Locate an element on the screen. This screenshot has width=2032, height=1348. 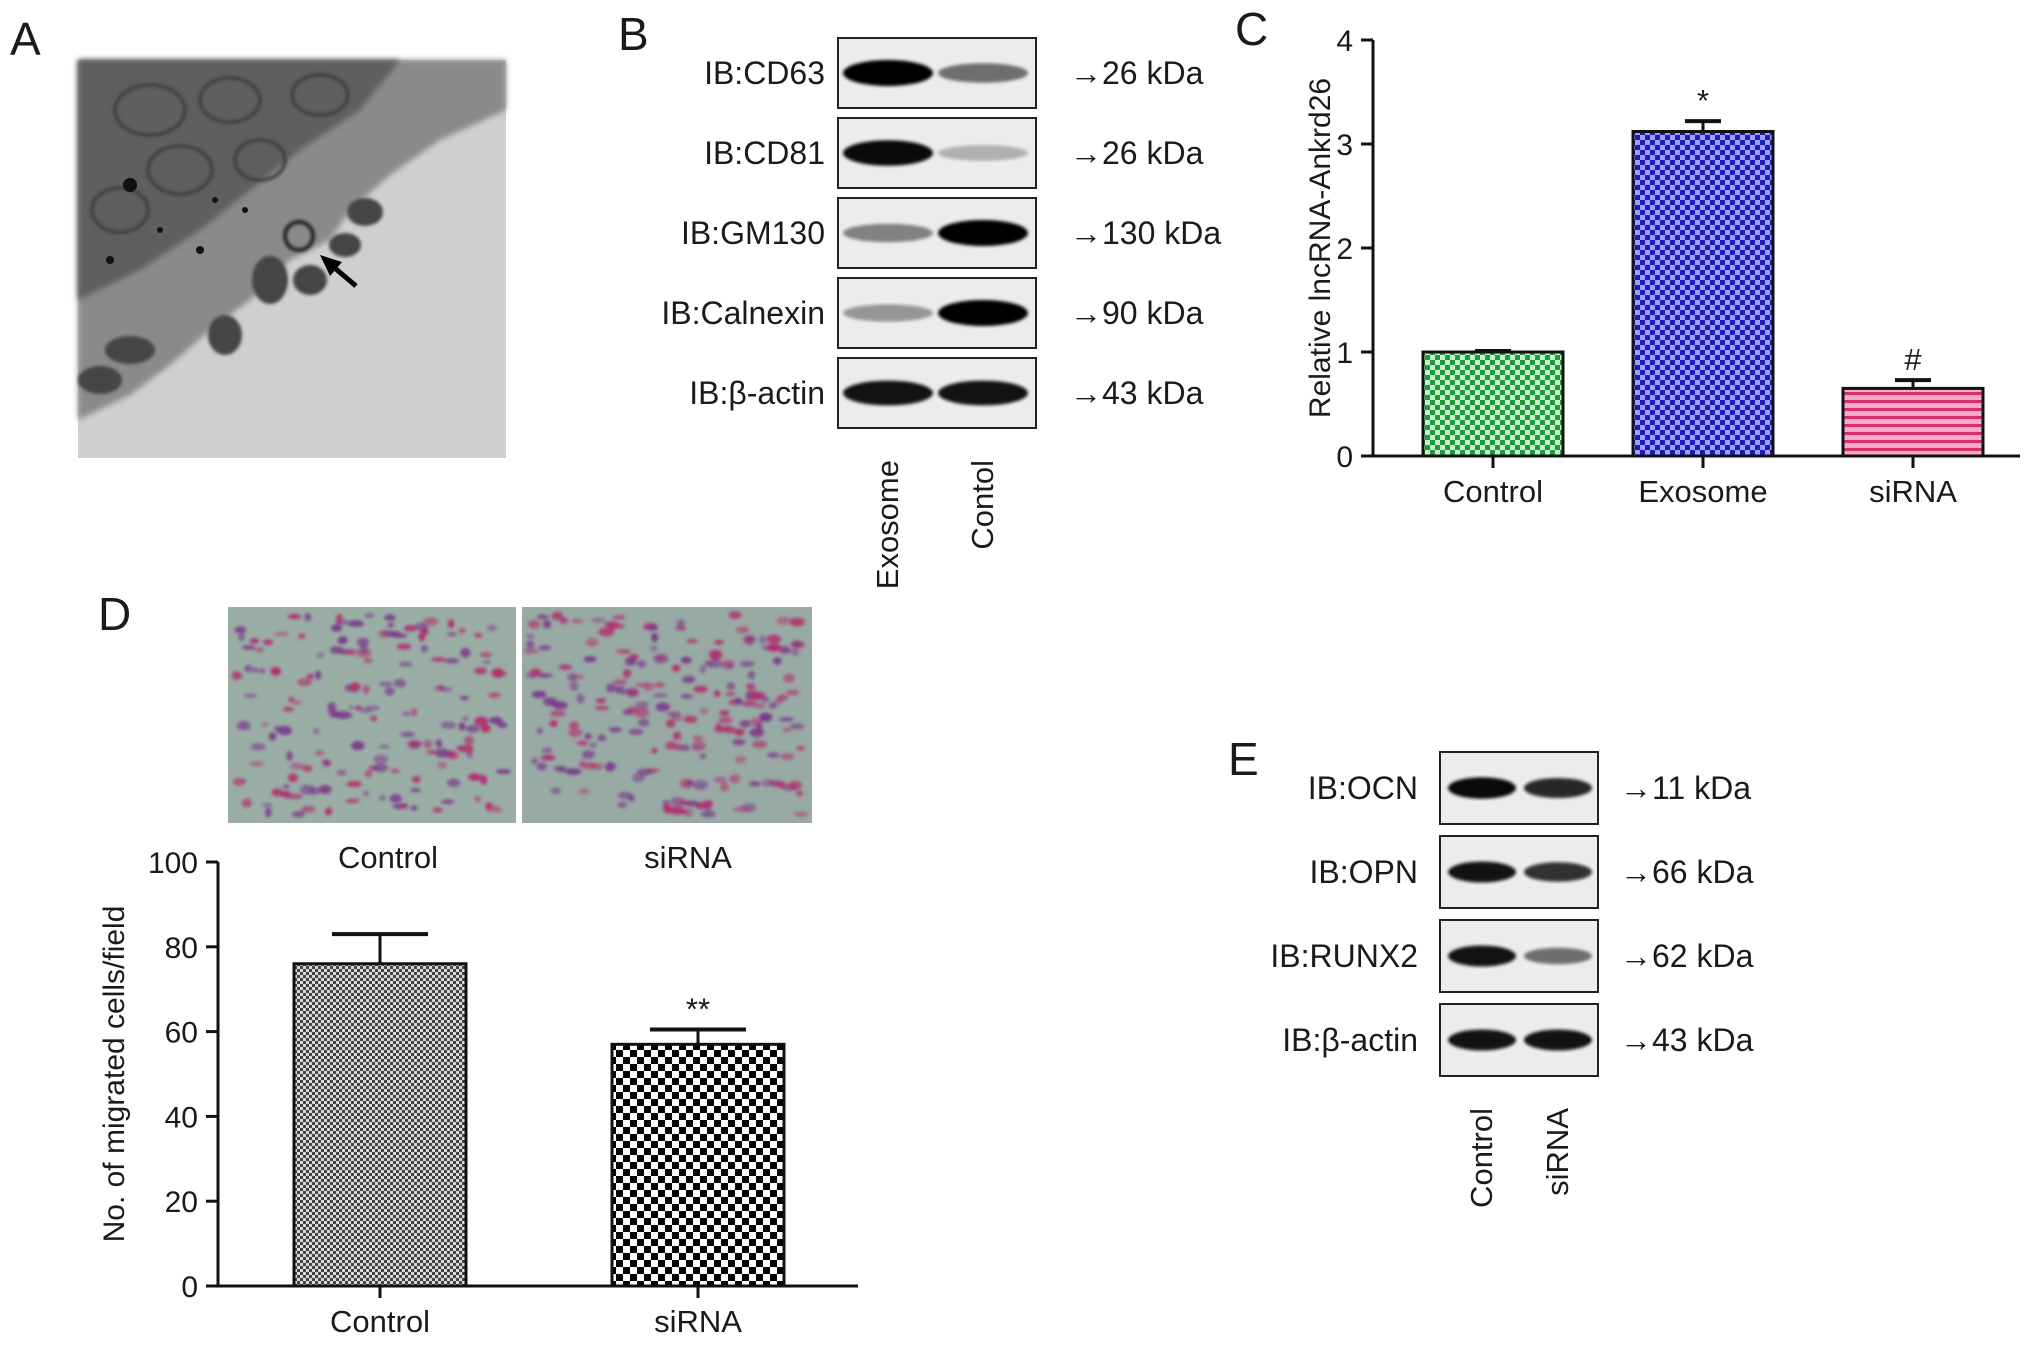
blot-size-marker: →62 kDa is located at coordinates (1687, 956).